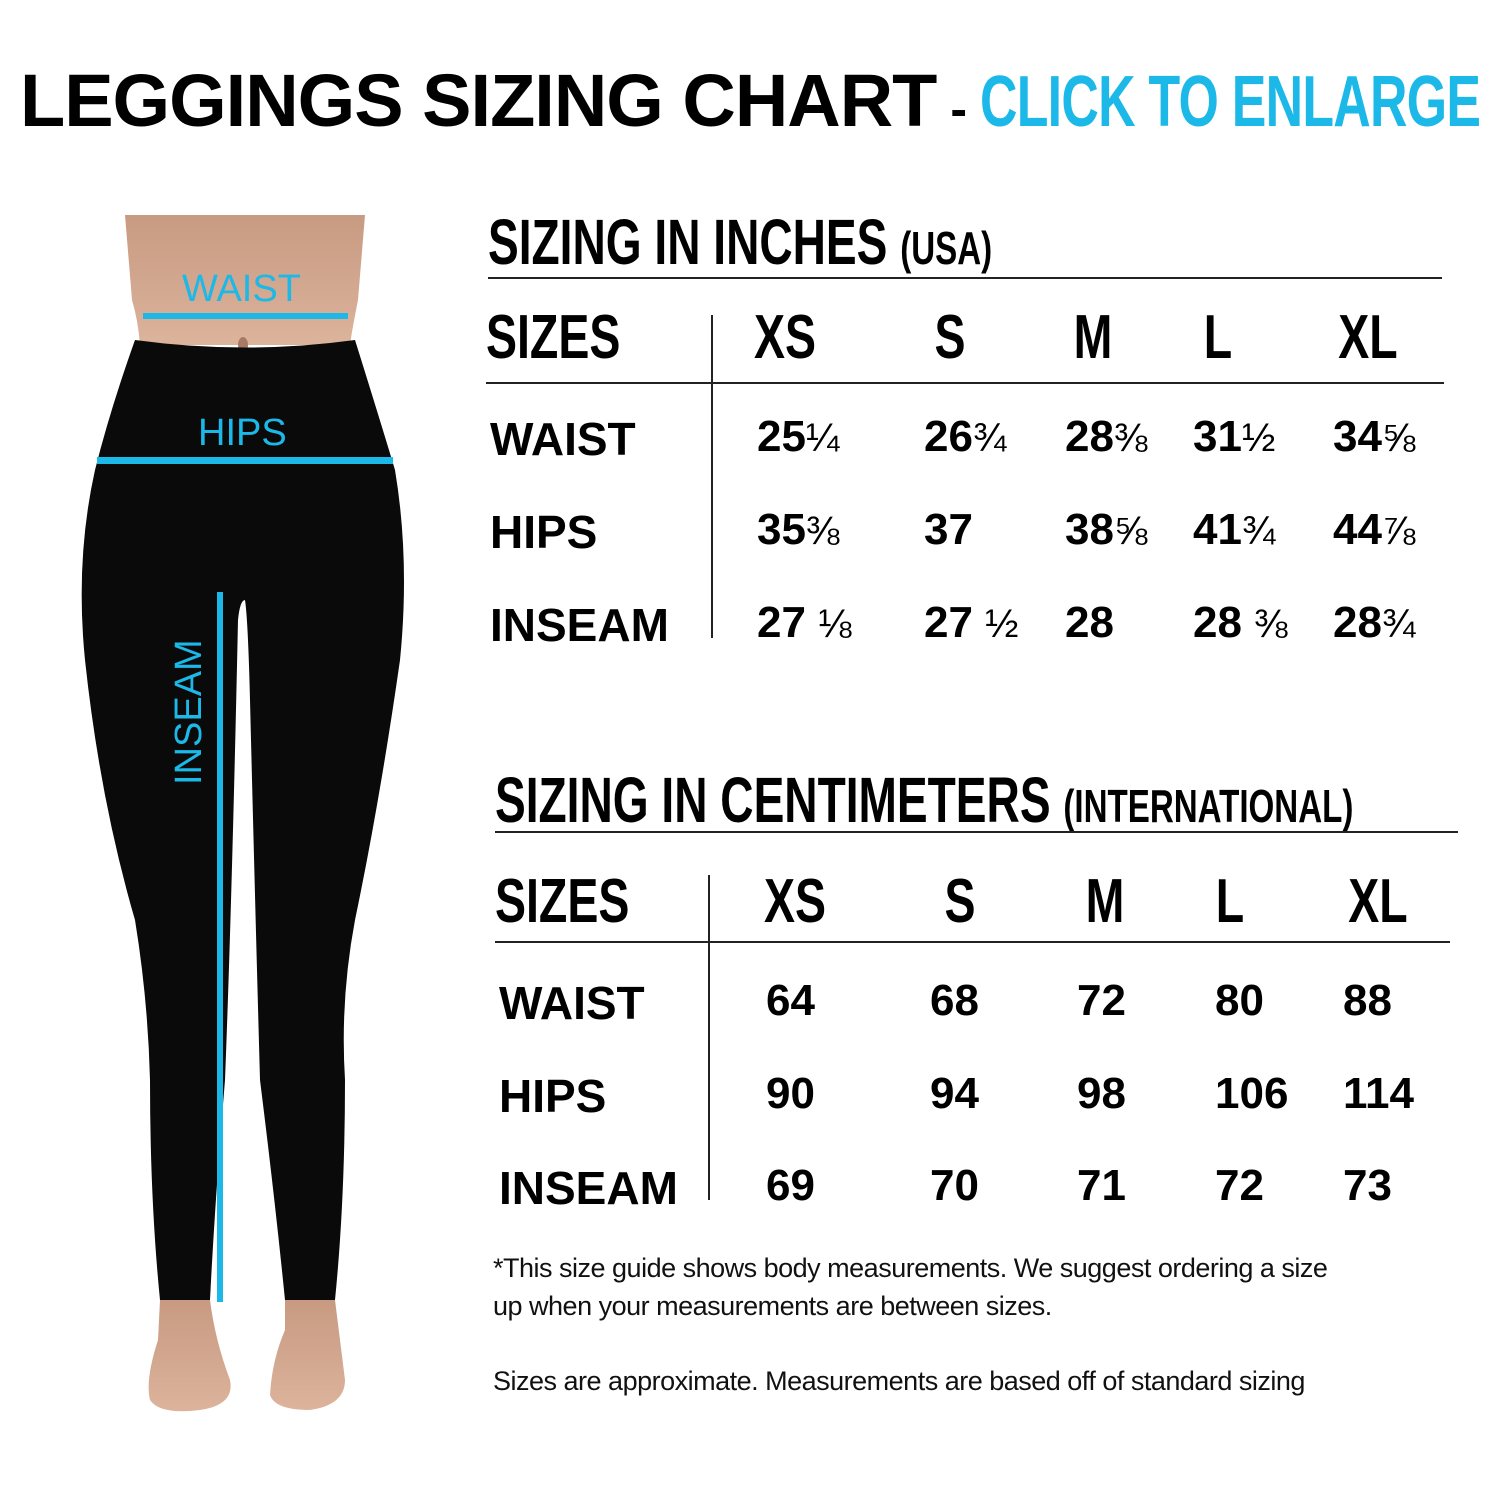 This screenshot has height=1500, width=1500. I want to click on cell-waist: 26¾, so click(965, 436).